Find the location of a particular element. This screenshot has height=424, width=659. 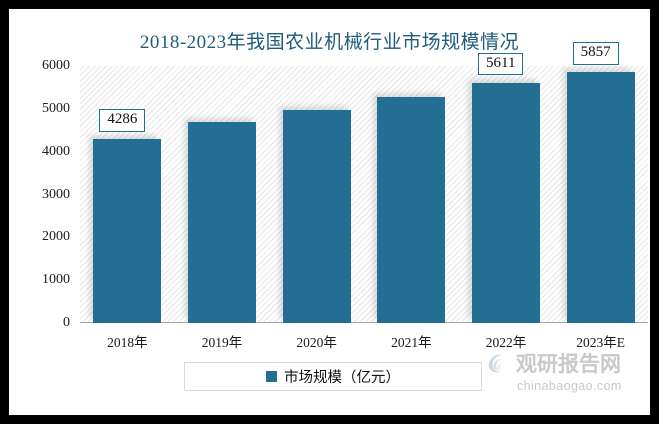

y-axis-tick-label: 6000 is located at coordinates (56, 65).